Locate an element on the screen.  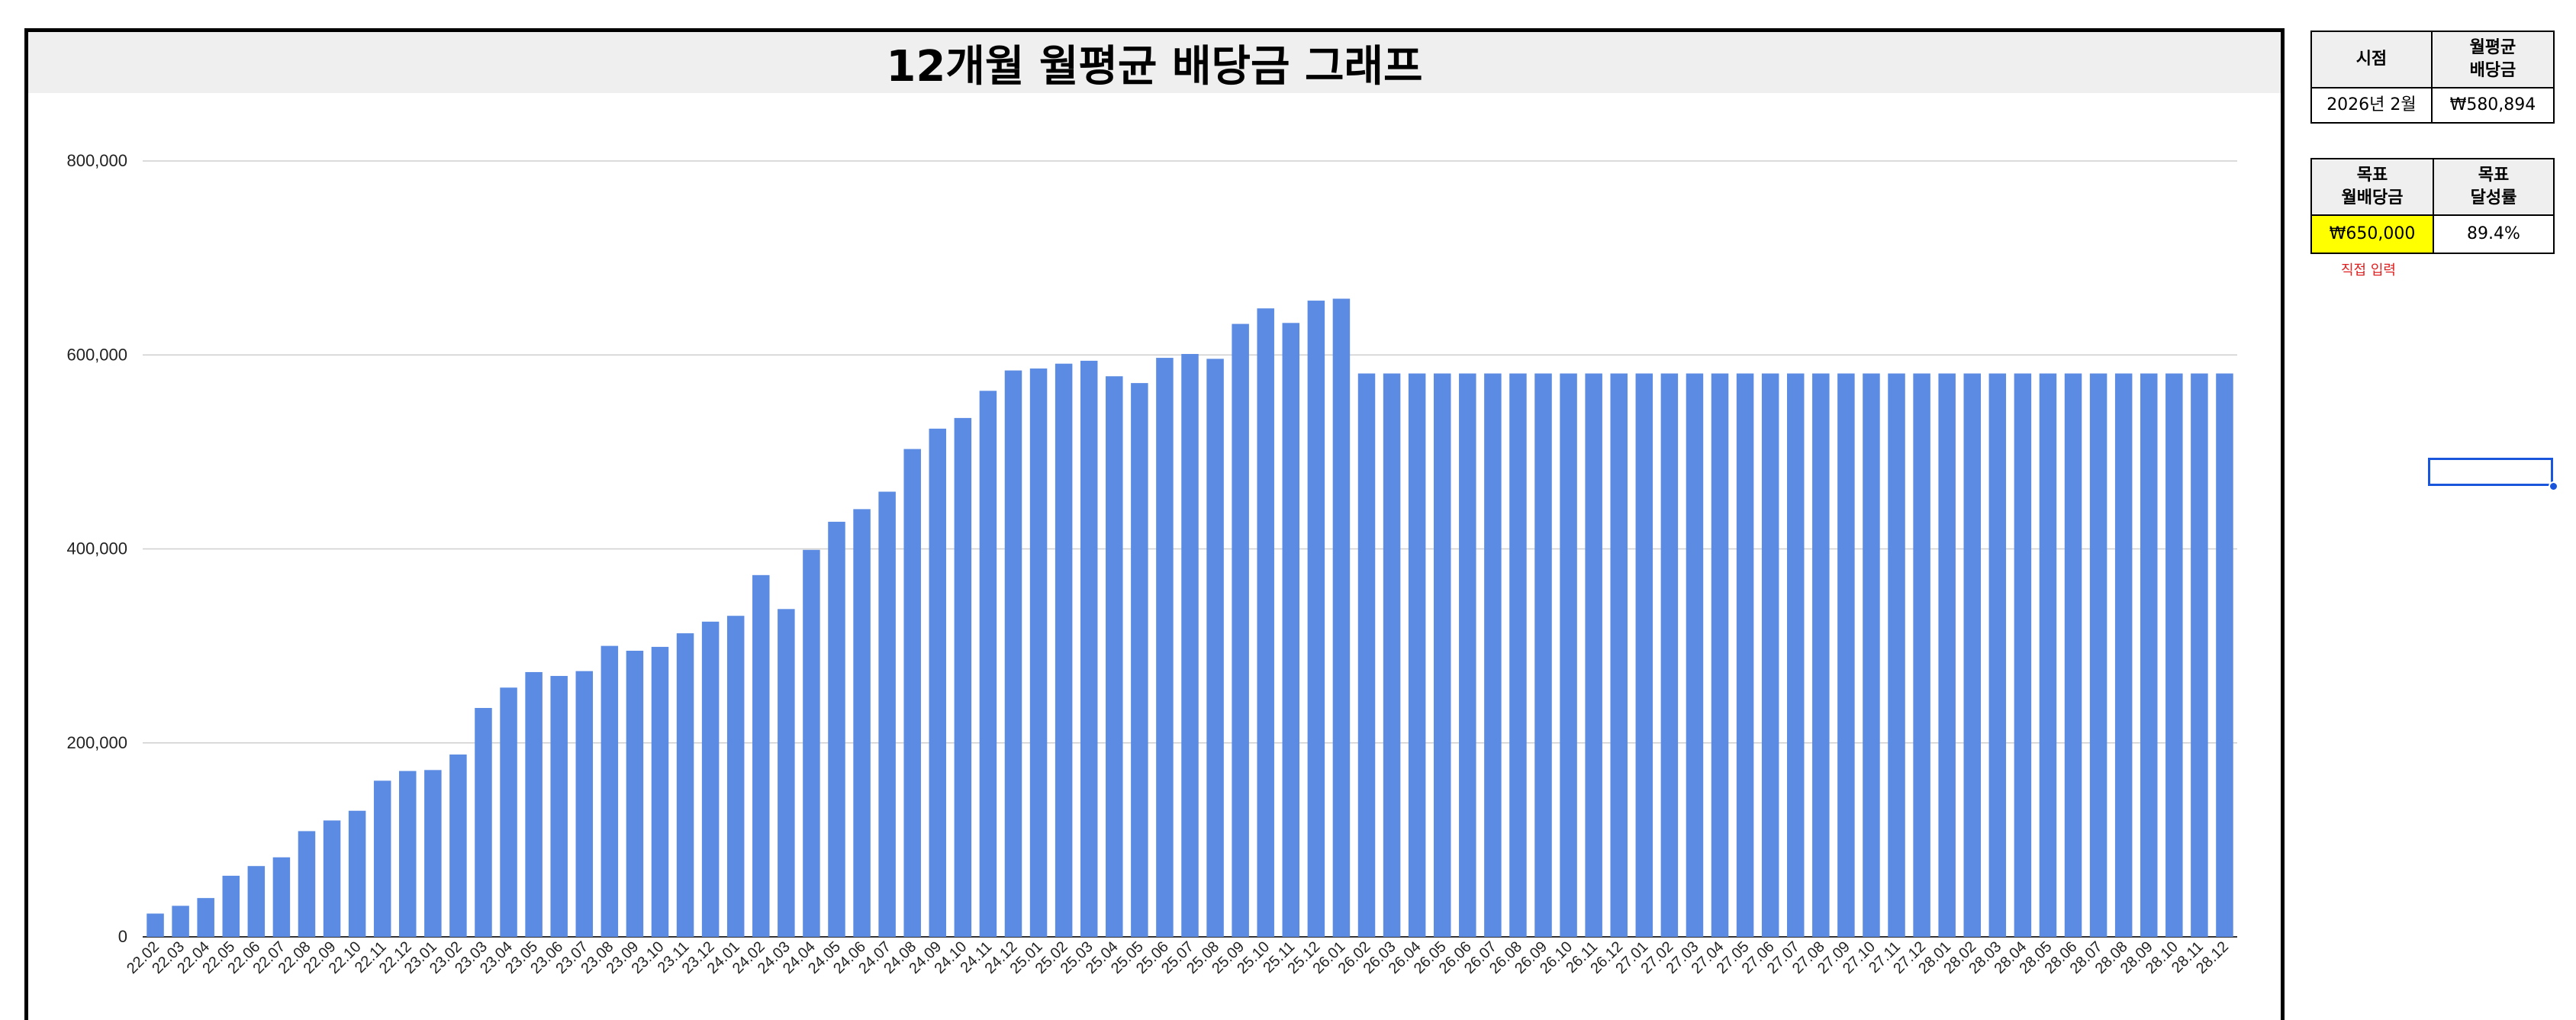
y-tick-label: 400,000 is located at coordinates (96, 548).